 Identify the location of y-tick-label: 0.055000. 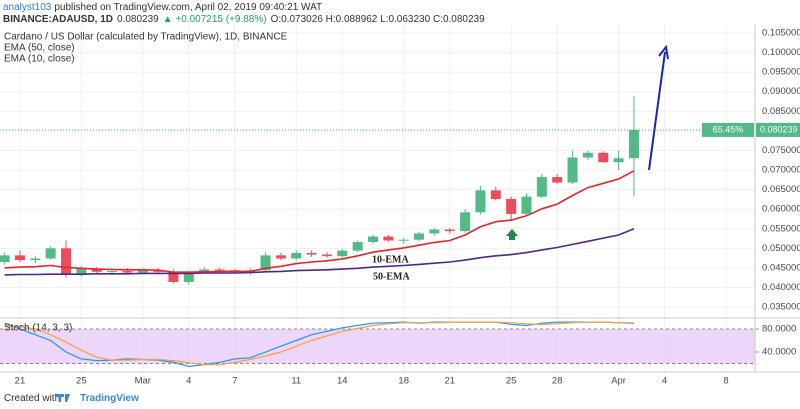
(781, 228).